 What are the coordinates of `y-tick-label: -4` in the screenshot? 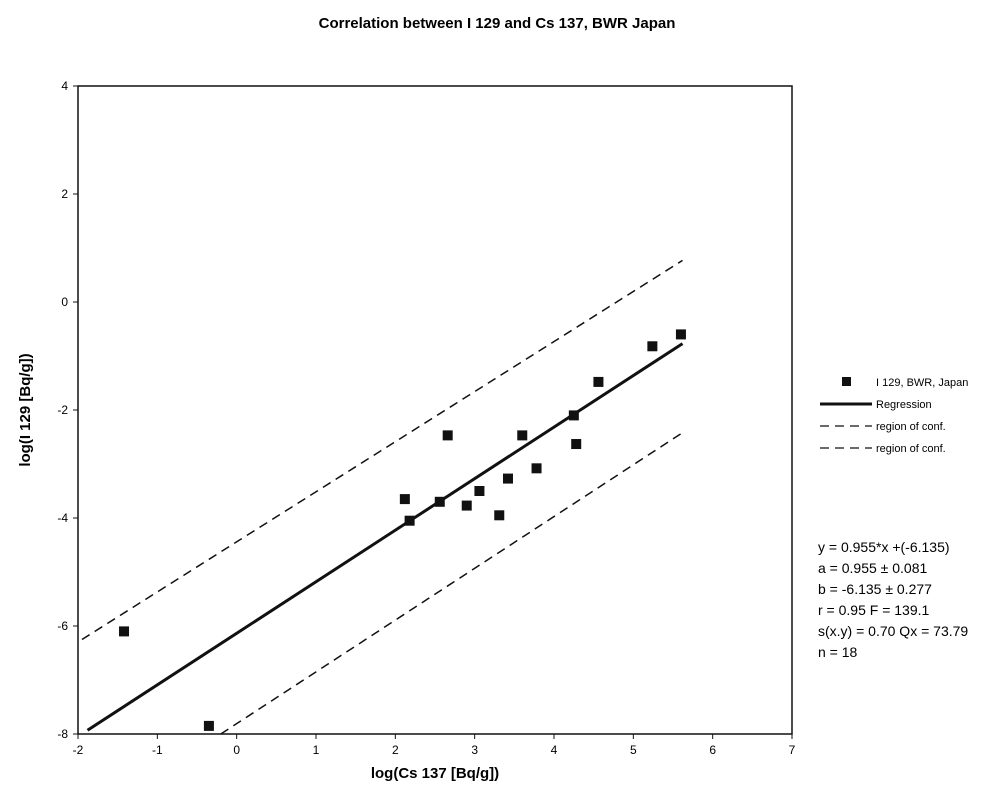 It's located at (62, 518).